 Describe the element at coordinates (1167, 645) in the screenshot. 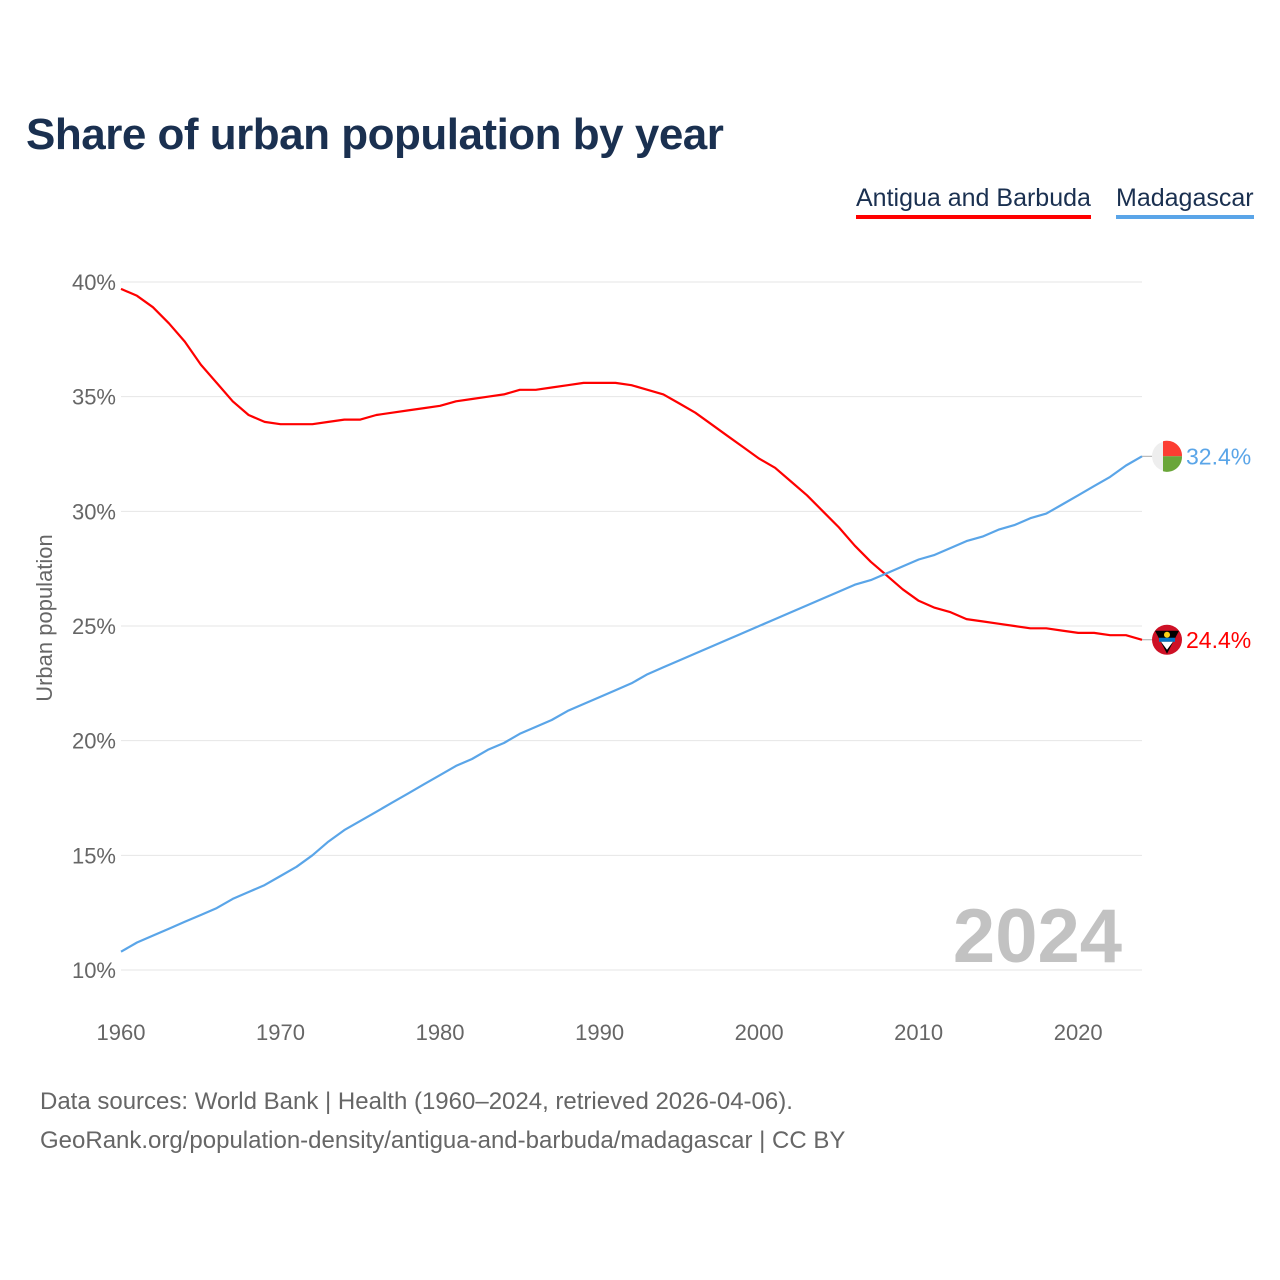

I see `antigua-flag-white` at that location.